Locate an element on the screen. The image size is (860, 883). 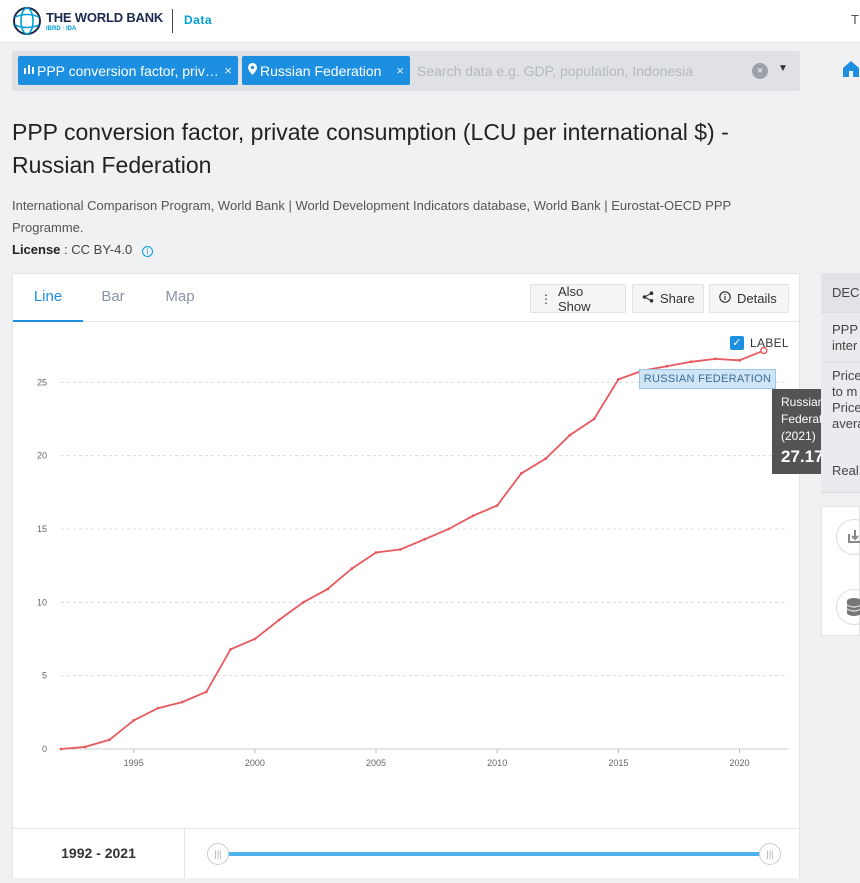
tooltip-line3: (2021) is located at coordinates (798, 436).